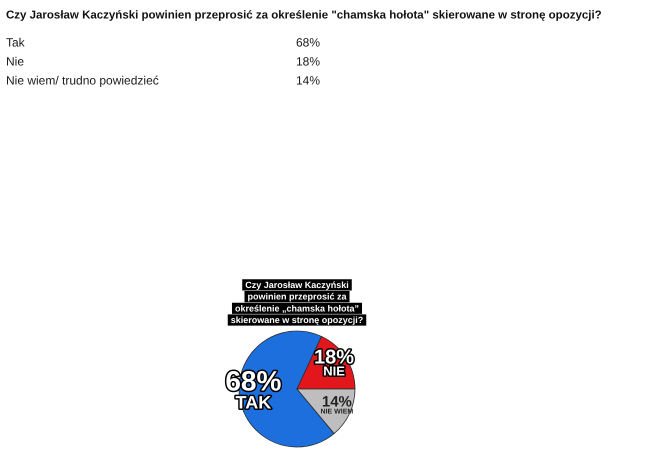 The width and height of the screenshot is (664, 450). Describe the element at coordinates (308, 61) in the screenshot. I see `text: 18%` at that location.